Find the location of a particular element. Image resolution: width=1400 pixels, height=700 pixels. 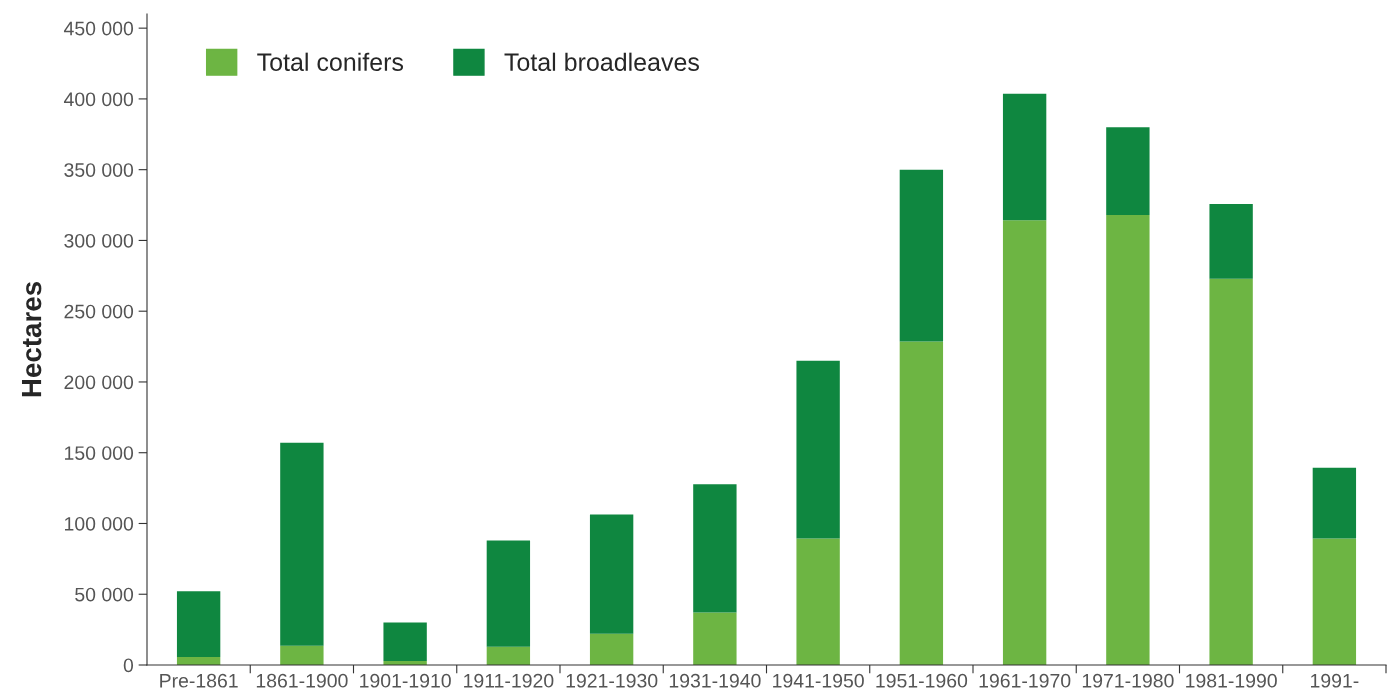

y-tick-label: 100 000 is located at coordinates (99, 523).